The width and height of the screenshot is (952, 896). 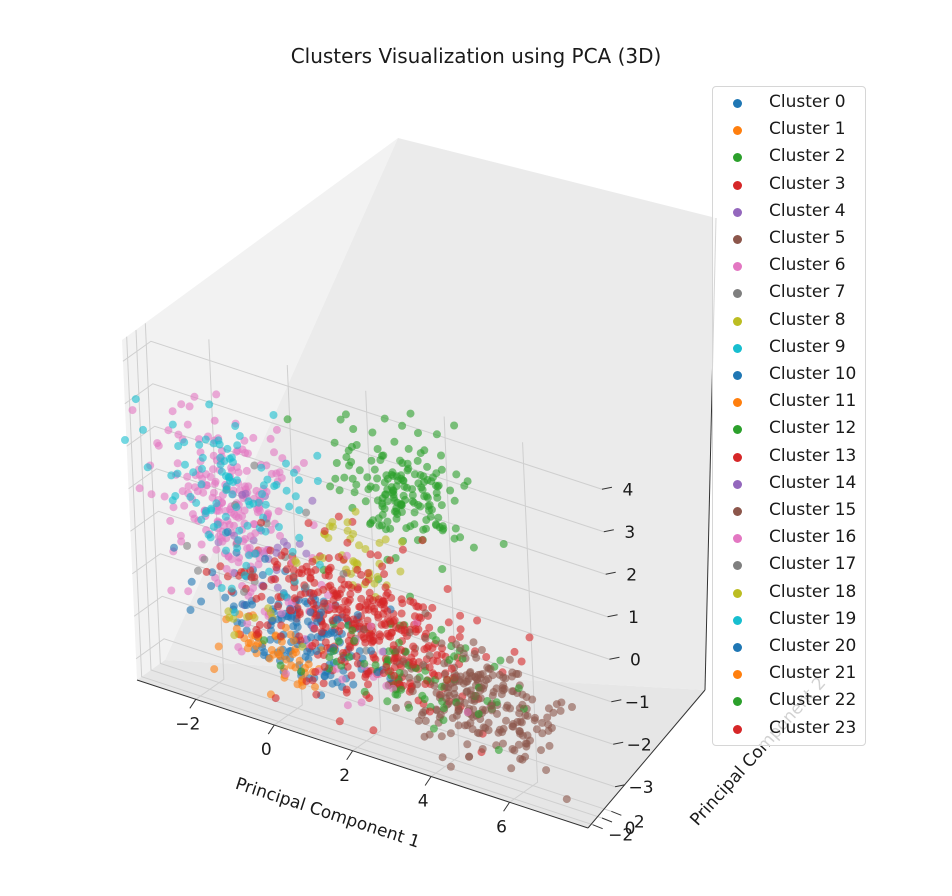 I want to click on x-tick-label: 4, so click(x=423, y=802).